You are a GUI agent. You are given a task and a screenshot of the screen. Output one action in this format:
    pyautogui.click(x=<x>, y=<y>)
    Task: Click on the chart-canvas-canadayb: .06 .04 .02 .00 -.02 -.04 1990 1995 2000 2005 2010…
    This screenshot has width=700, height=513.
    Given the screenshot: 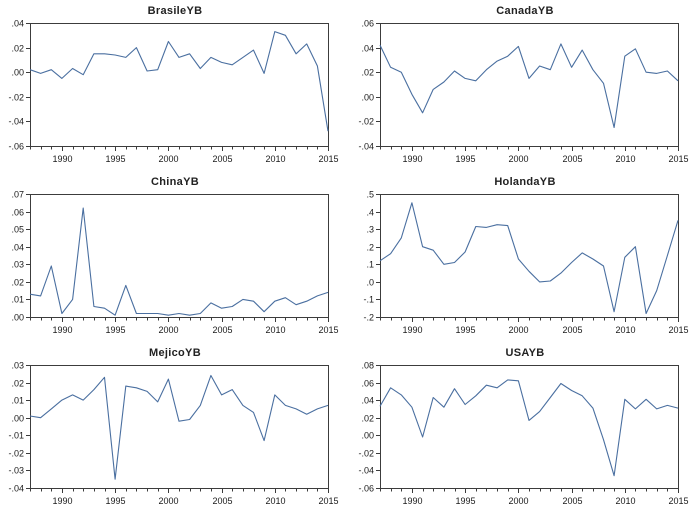 What is the action you would take?
    pyautogui.click(x=523, y=91)
    